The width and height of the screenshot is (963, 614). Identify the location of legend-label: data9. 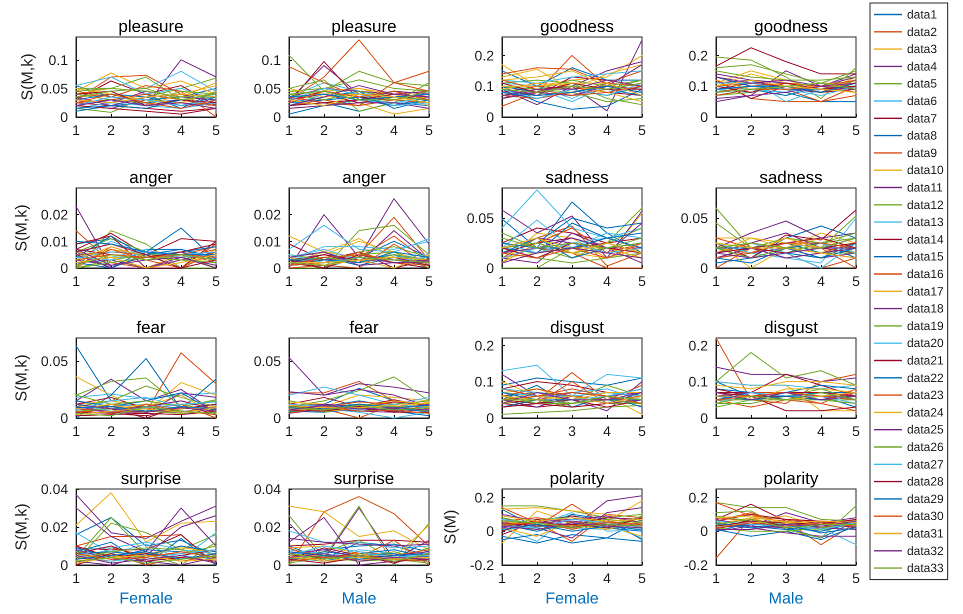
(922, 153).